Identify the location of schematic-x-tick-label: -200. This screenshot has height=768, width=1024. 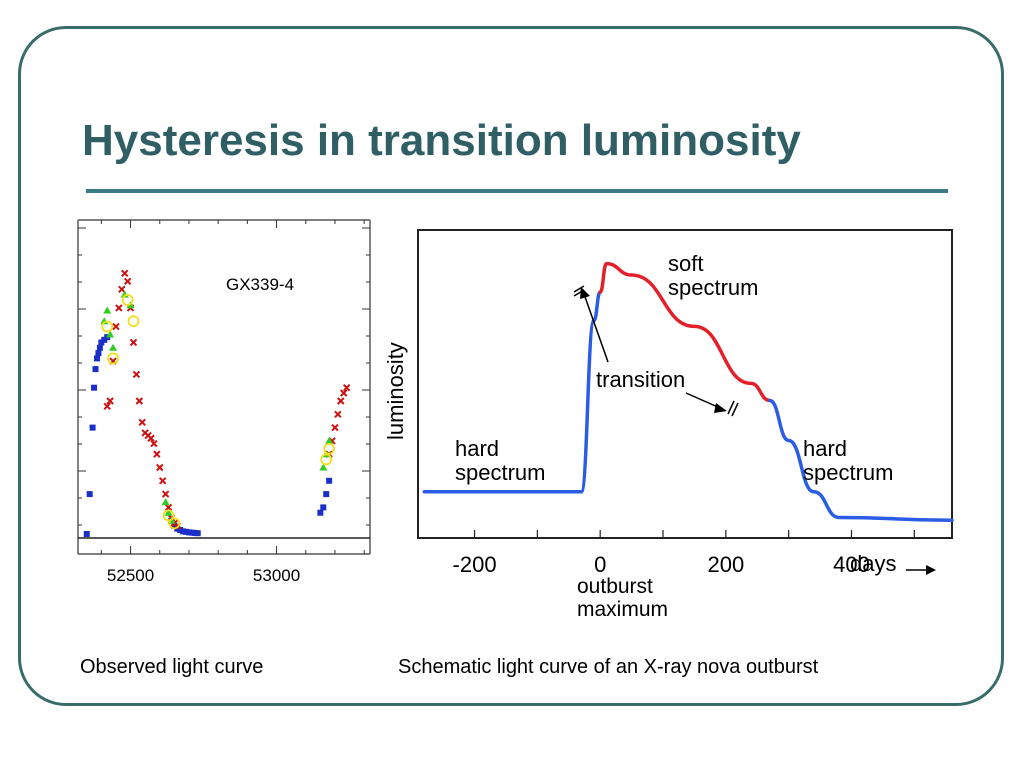
(475, 564).